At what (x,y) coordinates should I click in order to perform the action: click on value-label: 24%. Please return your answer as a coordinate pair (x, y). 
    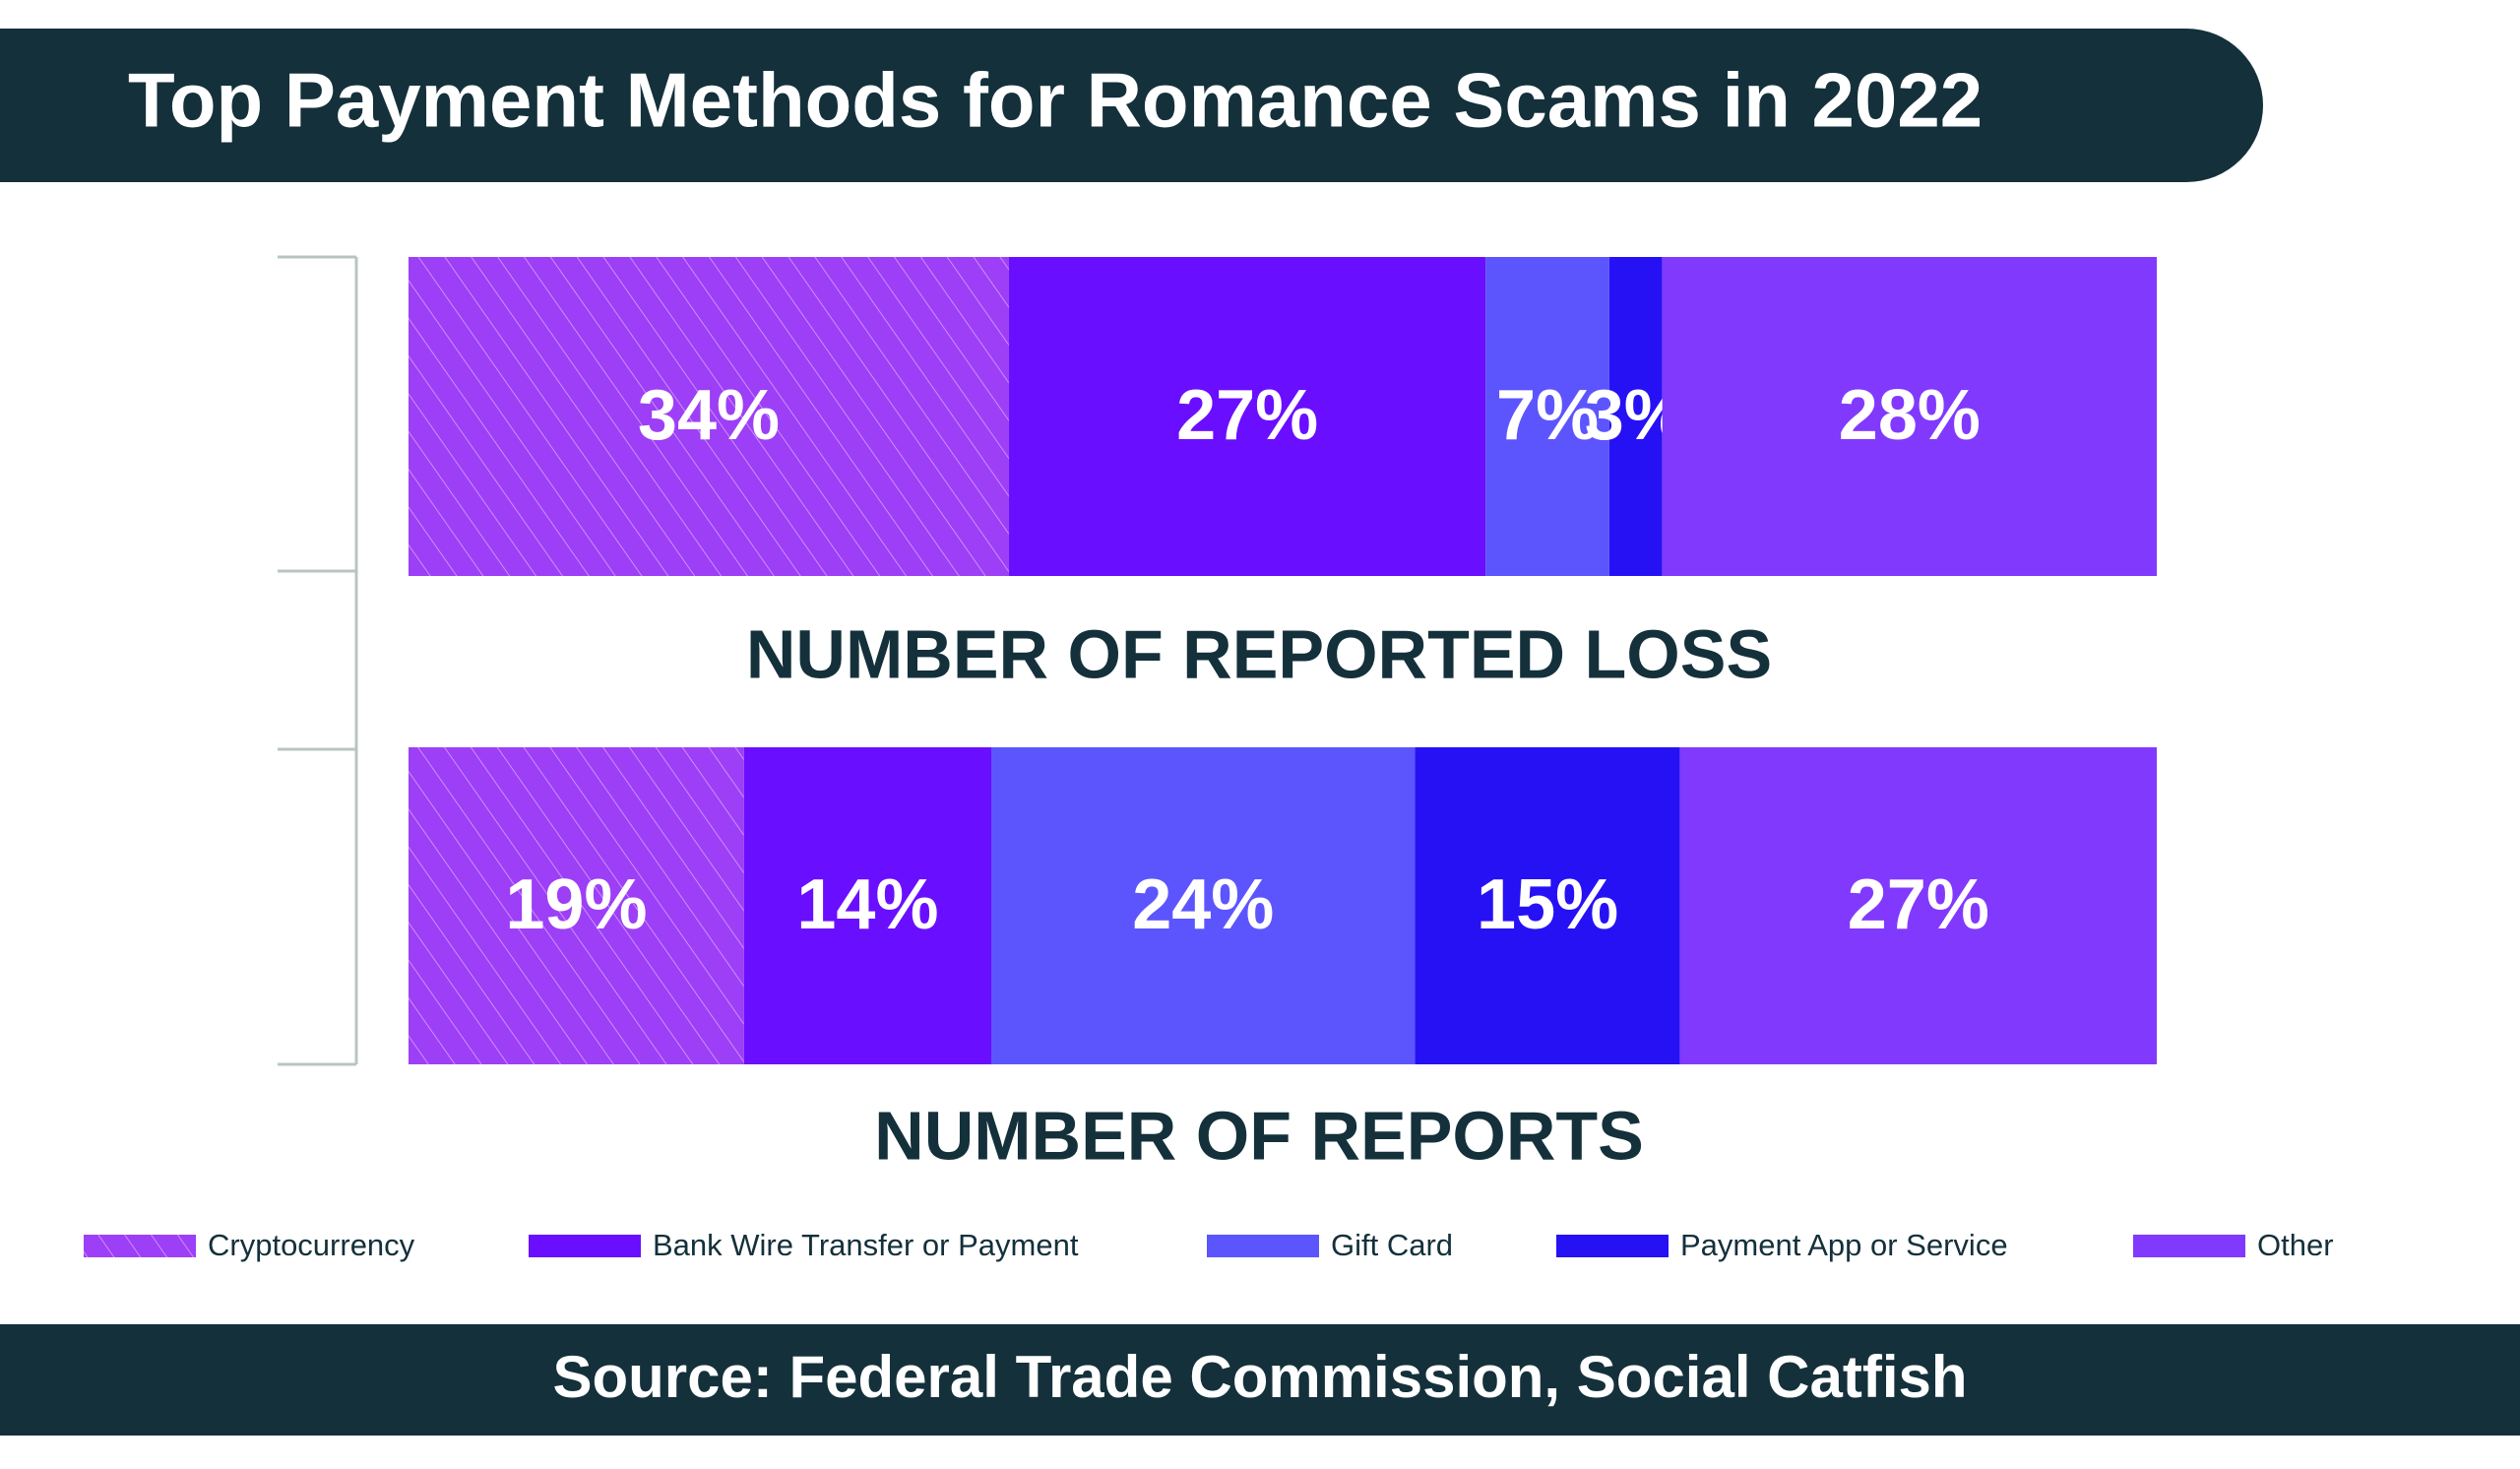
    Looking at the image, I should click on (1203, 905).